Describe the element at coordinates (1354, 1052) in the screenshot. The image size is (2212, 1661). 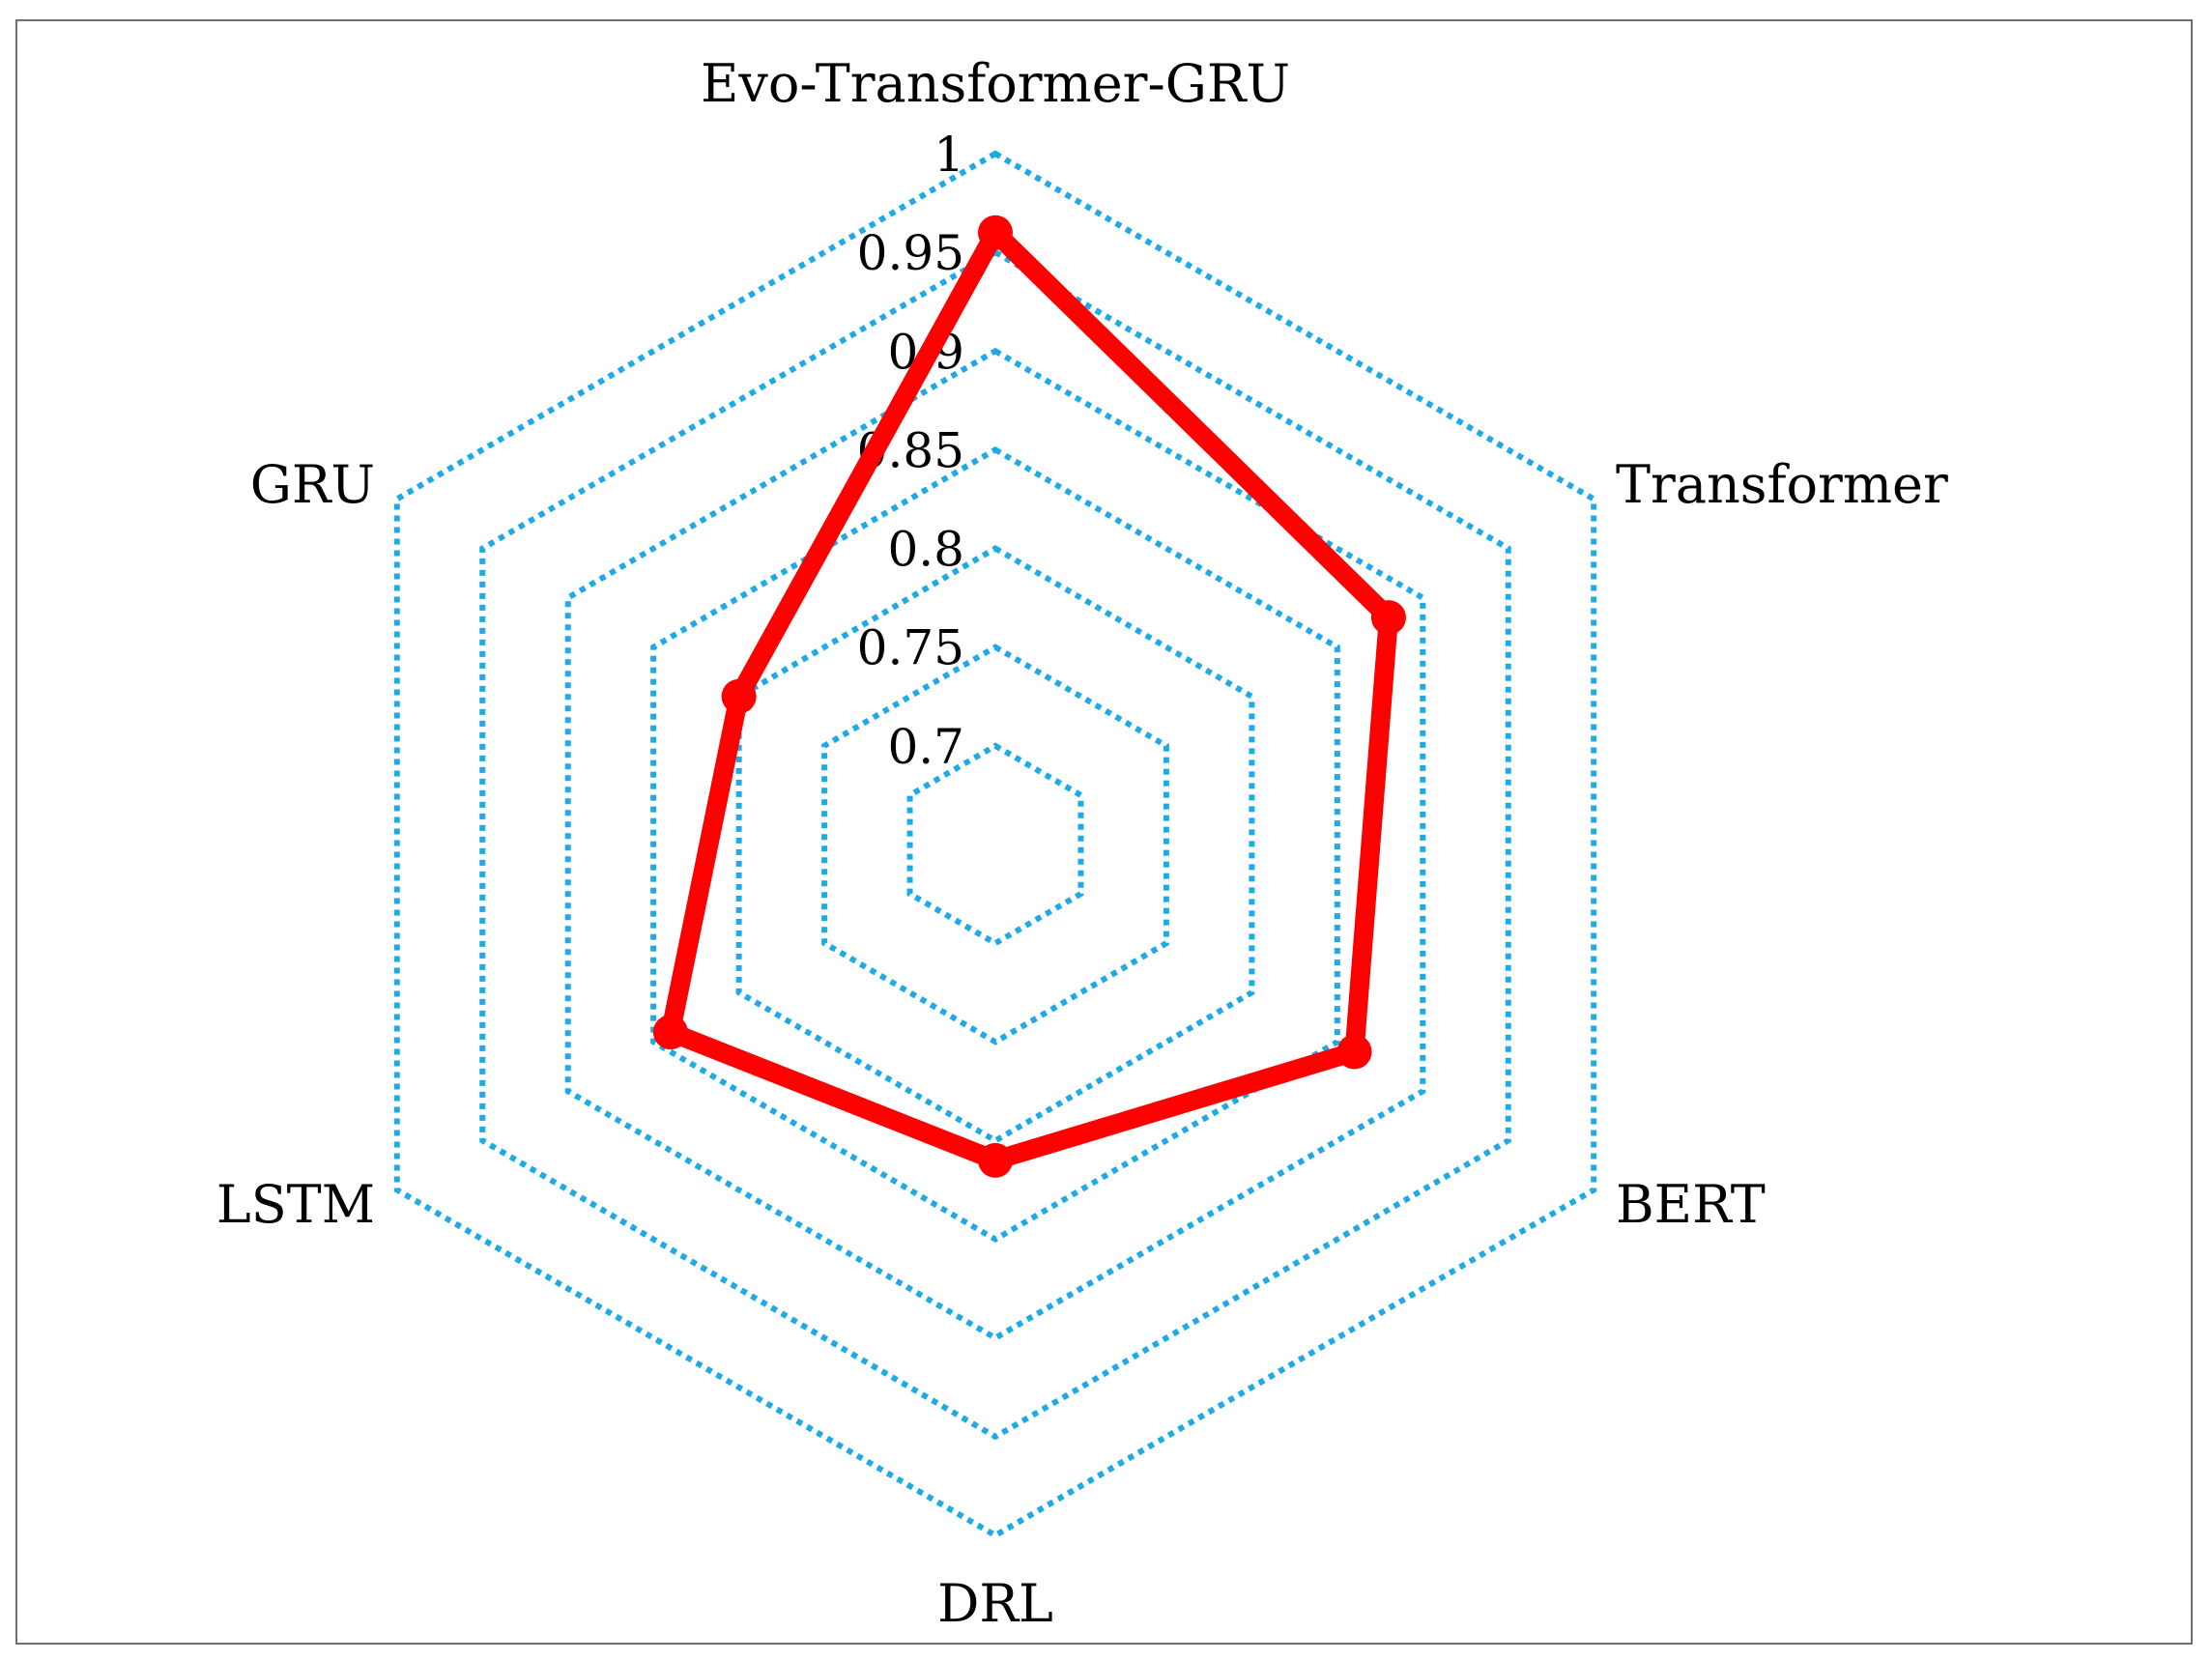
I see `data-point-bert` at that location.